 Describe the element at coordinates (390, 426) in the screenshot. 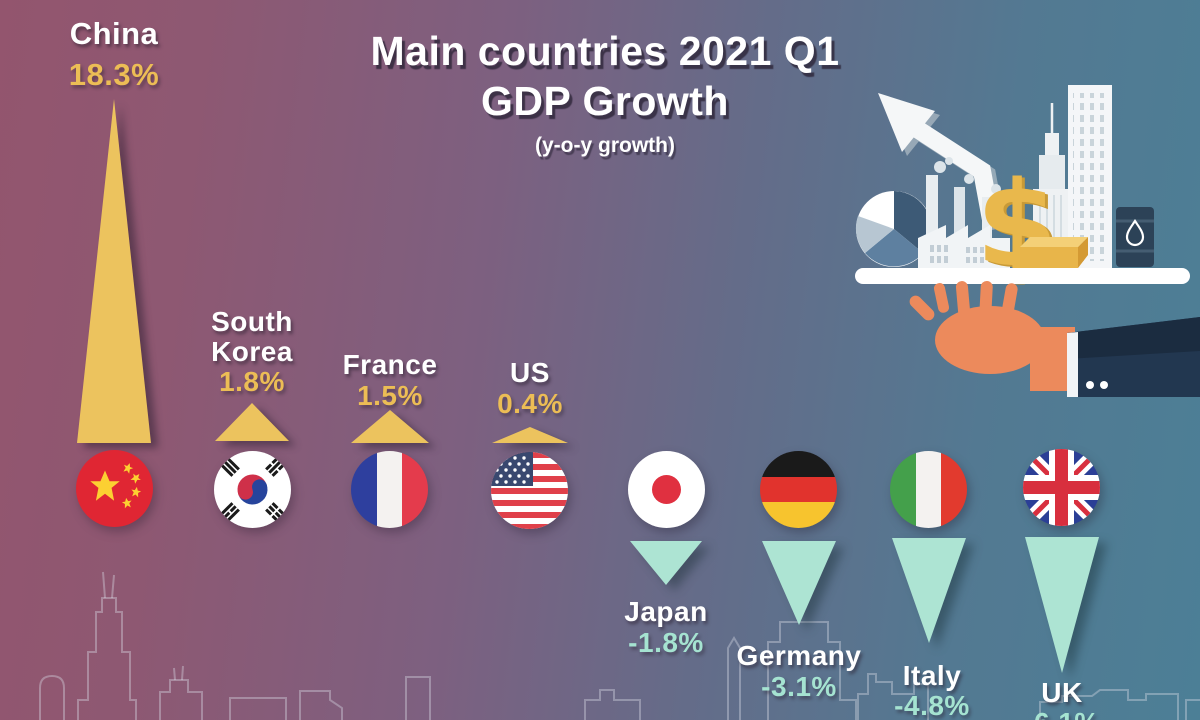

I see `growth-triangle-up-france` at that location.